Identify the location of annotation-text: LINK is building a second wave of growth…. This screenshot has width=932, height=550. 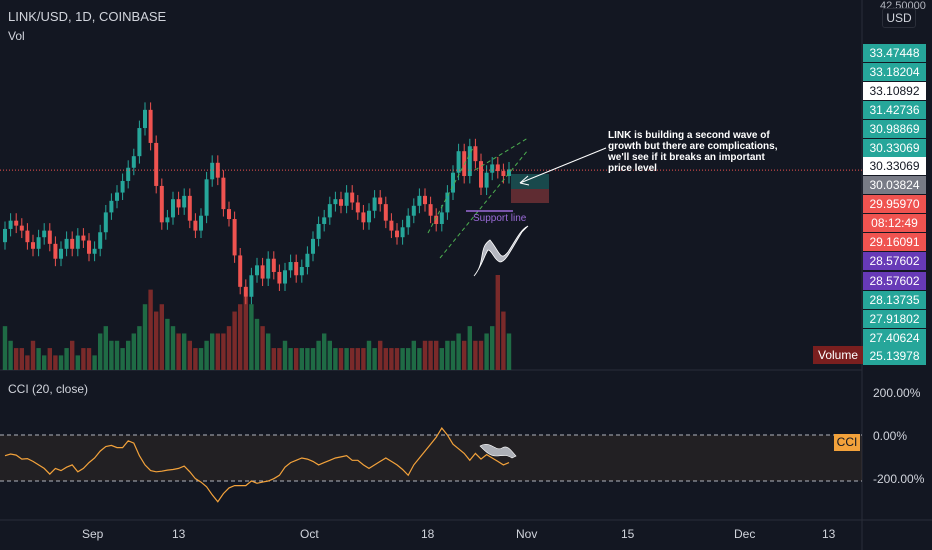
(693, 152).